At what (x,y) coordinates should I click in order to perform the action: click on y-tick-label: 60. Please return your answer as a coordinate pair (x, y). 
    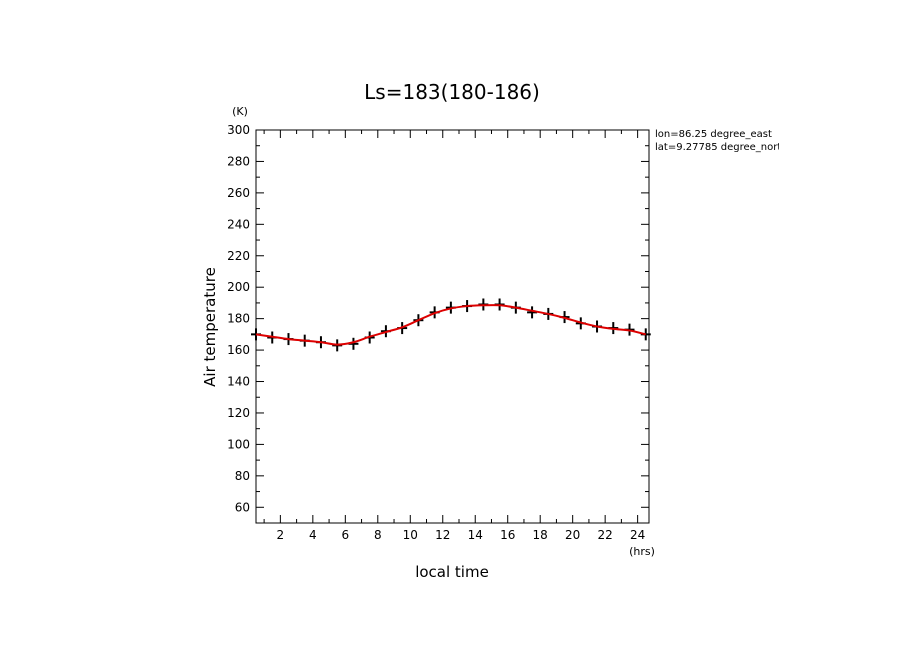
    Looking at the image, I should click on (242, 507).